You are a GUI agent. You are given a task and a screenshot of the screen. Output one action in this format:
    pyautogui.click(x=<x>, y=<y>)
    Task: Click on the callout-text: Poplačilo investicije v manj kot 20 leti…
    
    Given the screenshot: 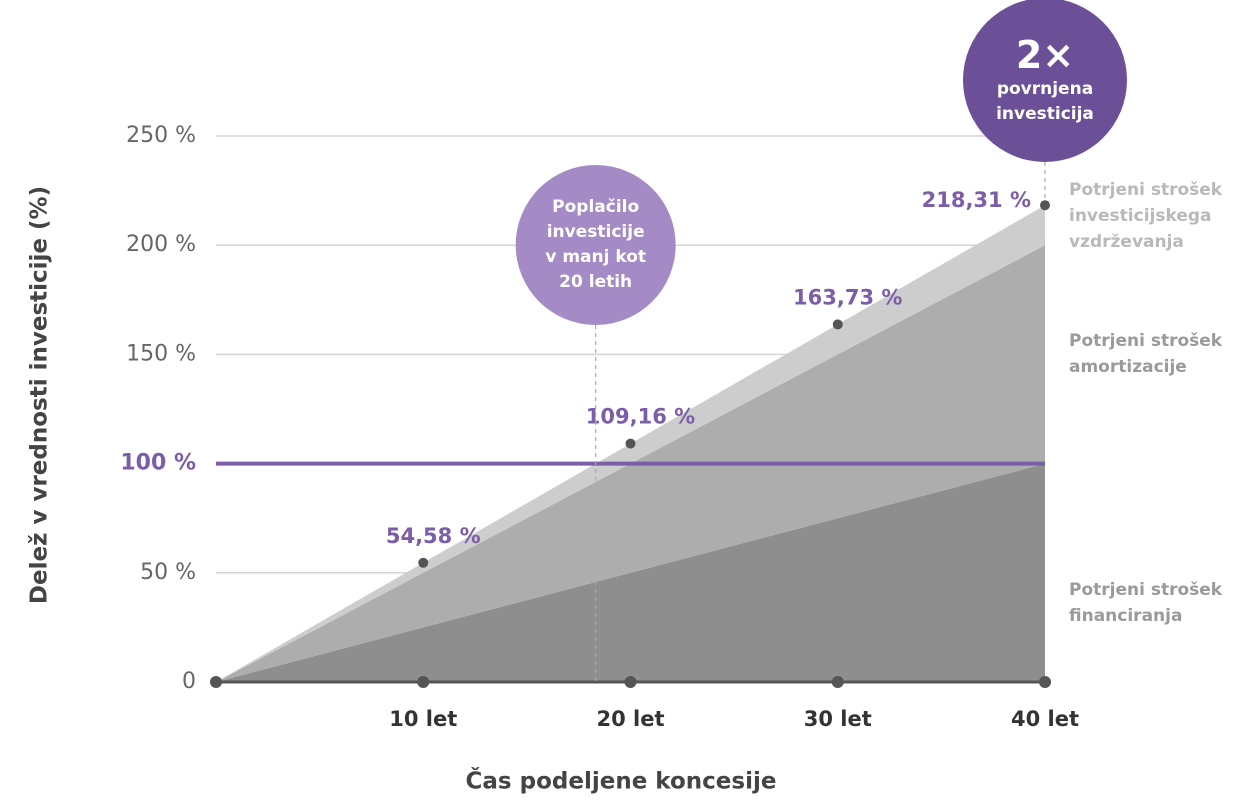 What is the action you would take?
    pyautogui.click(x=596, y=245)
    